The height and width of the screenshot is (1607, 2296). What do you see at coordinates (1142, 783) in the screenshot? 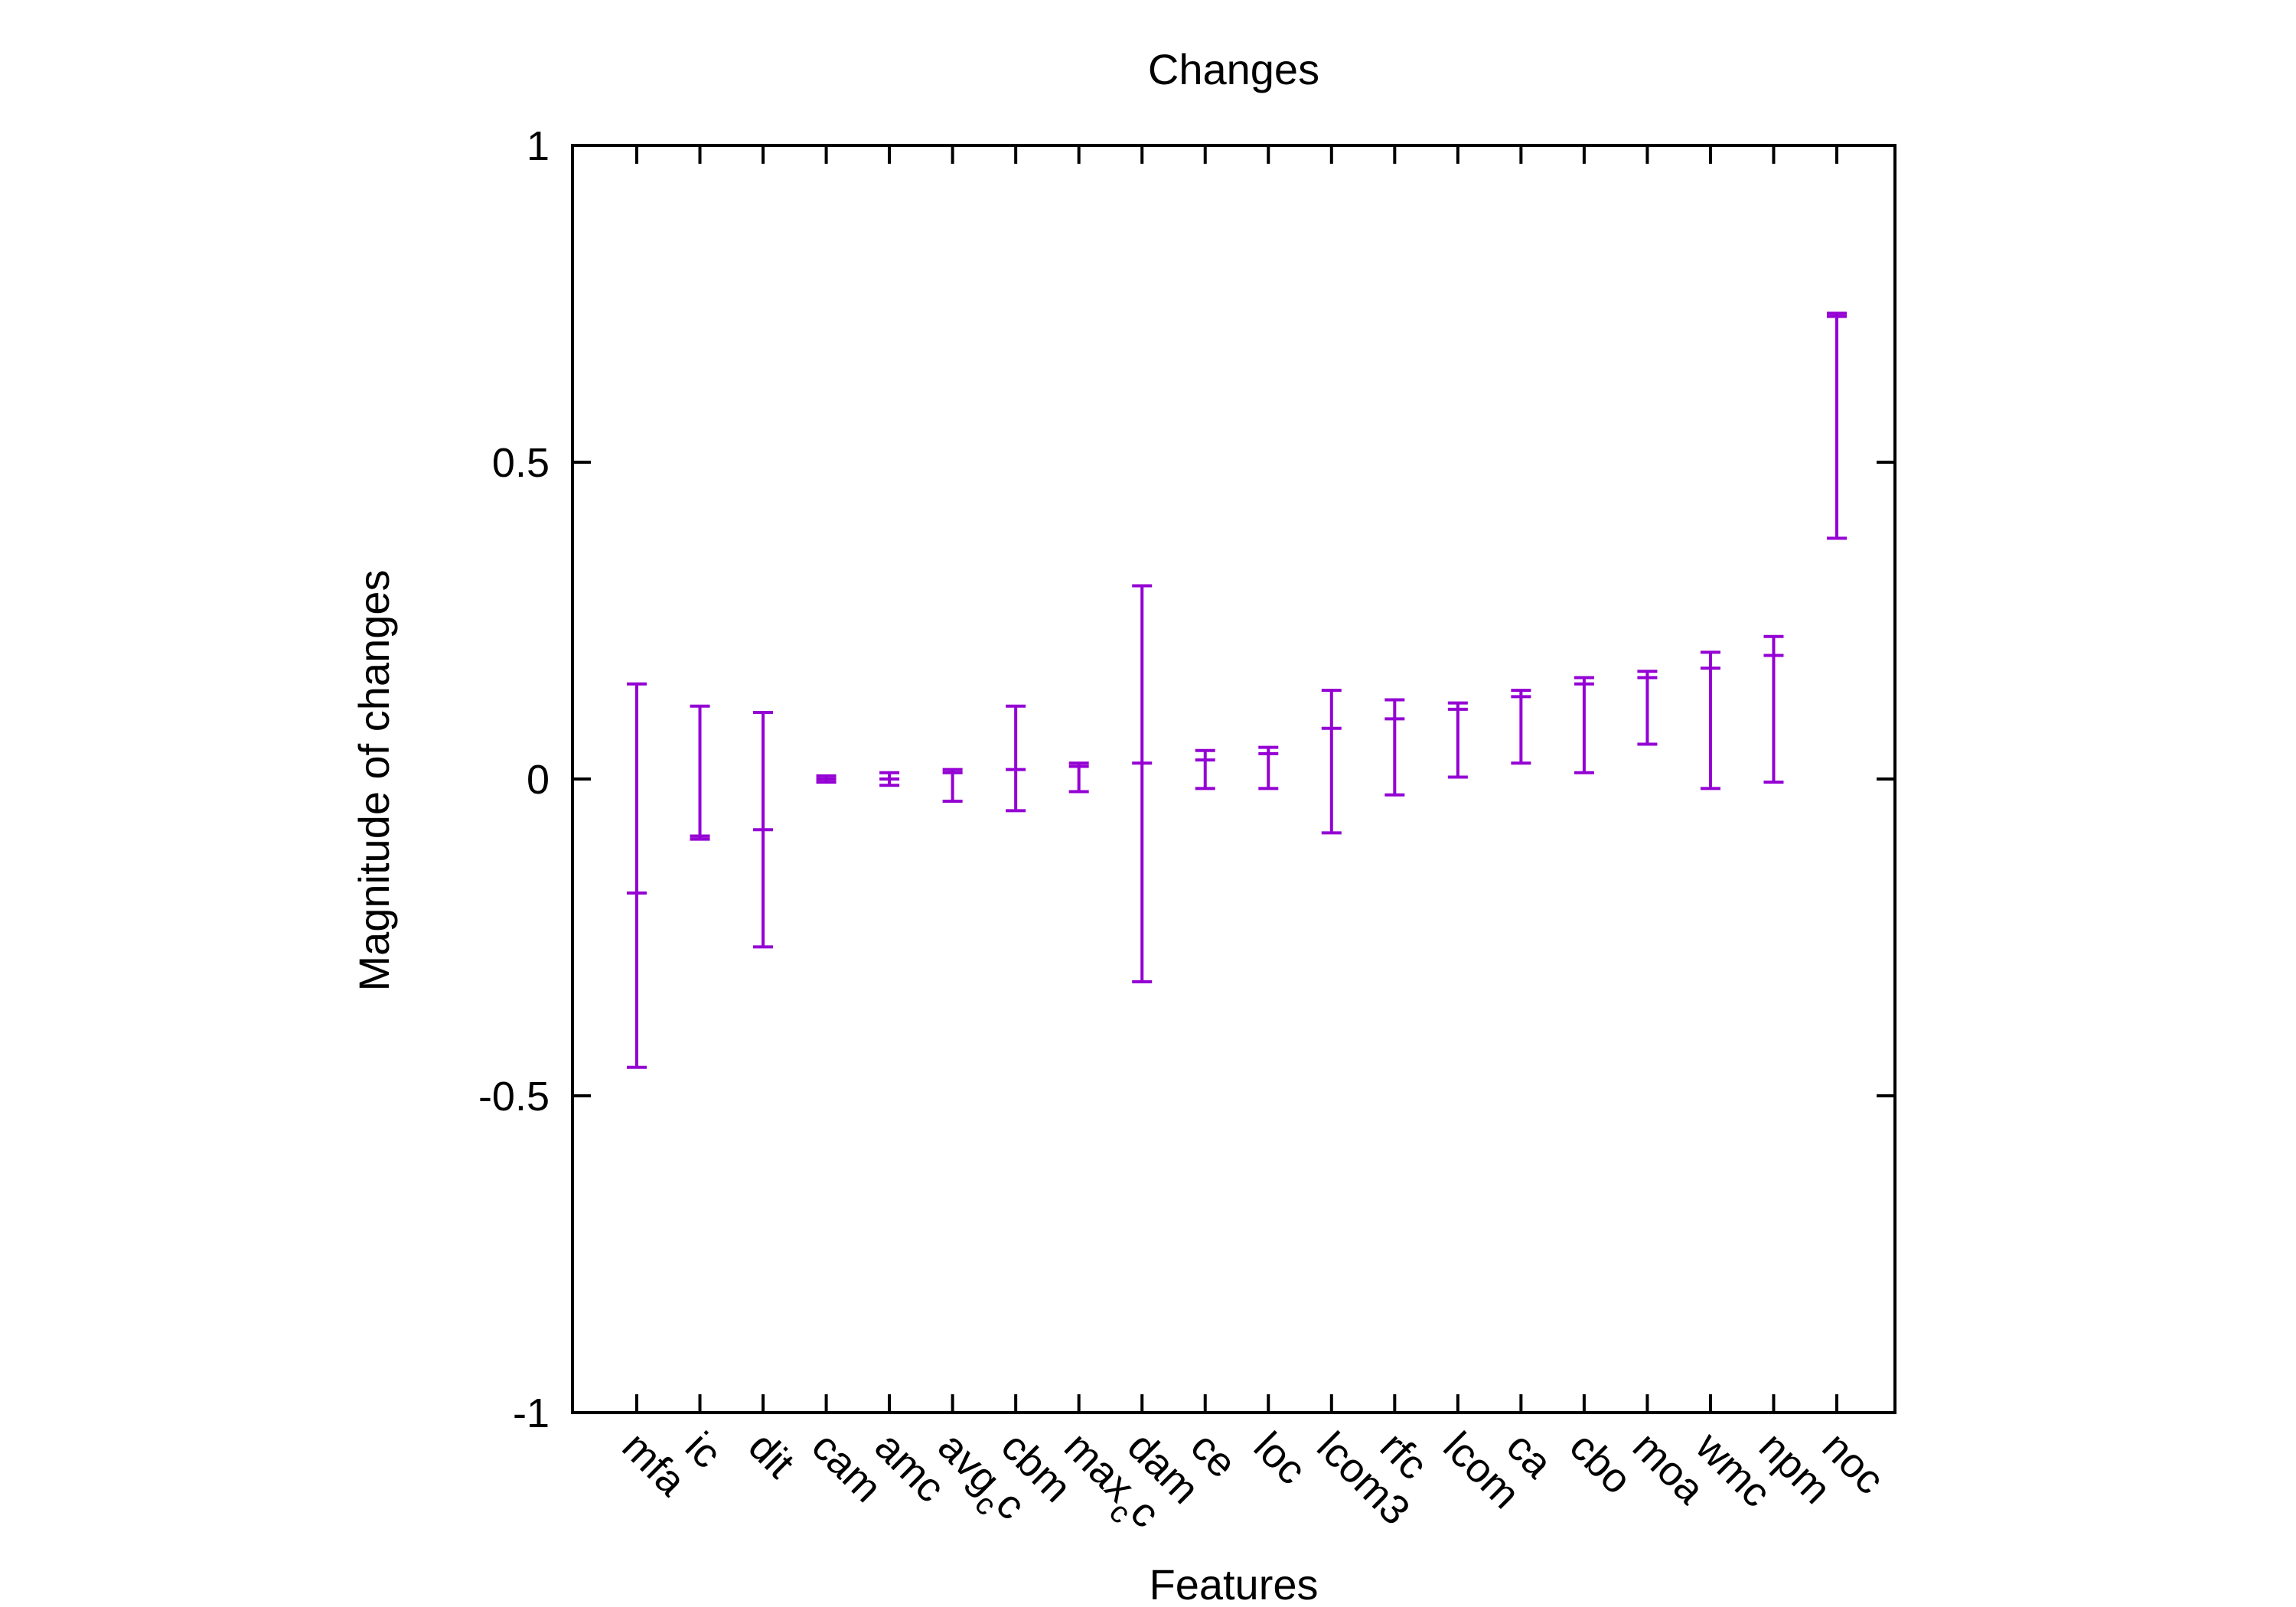
I see `error-bar-dam` at bounding box center [1142, 783].